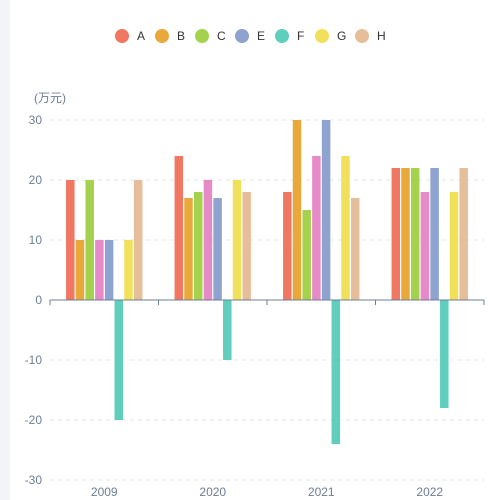 The height and width of the screenshot is (500, 500). What do you see at coordinates (109, 270) in the screenshot?
I see `bar-e-2009` at bounding box center [109, 270].